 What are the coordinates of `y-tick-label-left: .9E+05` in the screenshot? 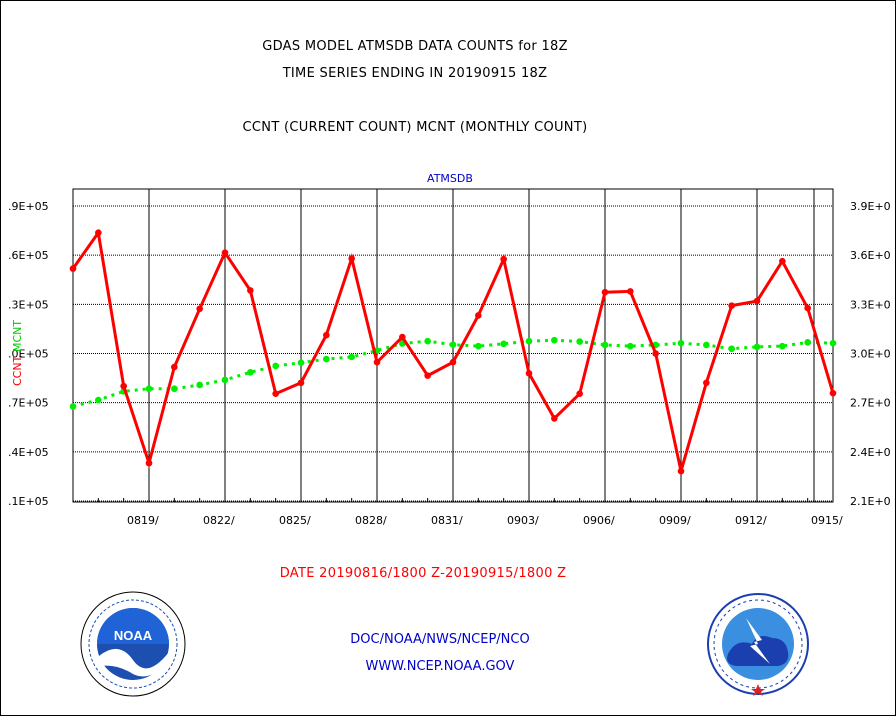 It's located at (28, 206).